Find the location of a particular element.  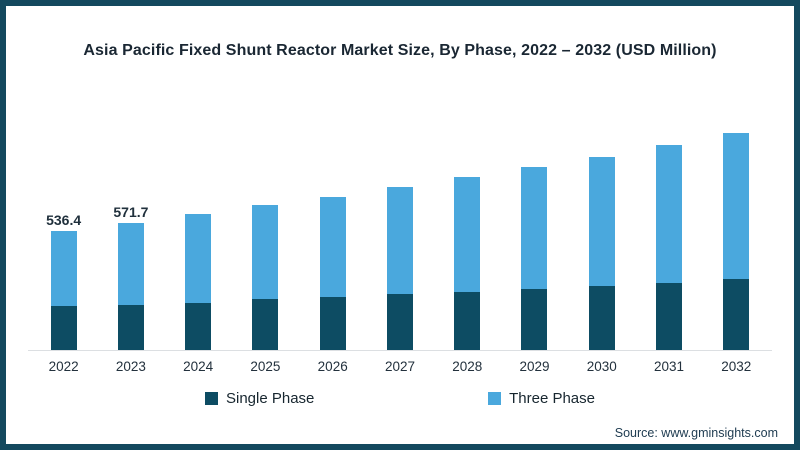

bar-slot-2026: 2026 is located at coordinates (332, 237).